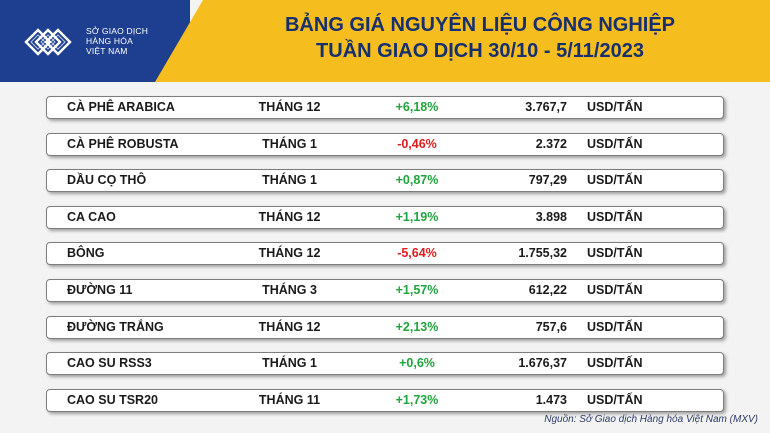  Describe the element at coordinates (107, 51) in the screenshot. I see `logo-line-3: VIỆT NAM` at that location.